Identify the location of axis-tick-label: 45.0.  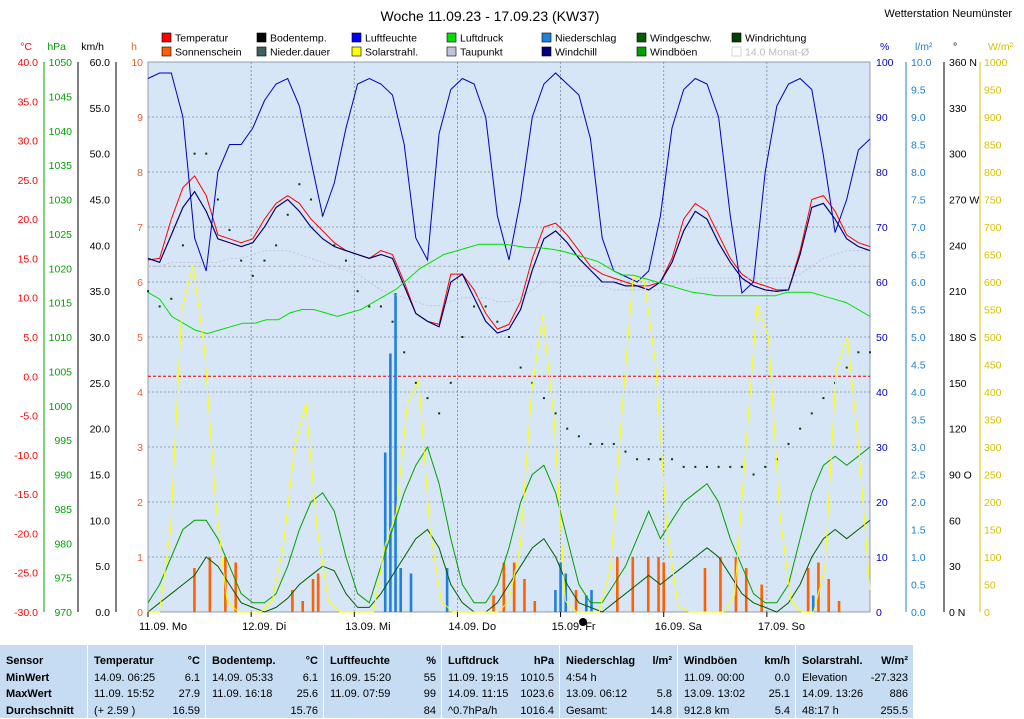
(100, 201).